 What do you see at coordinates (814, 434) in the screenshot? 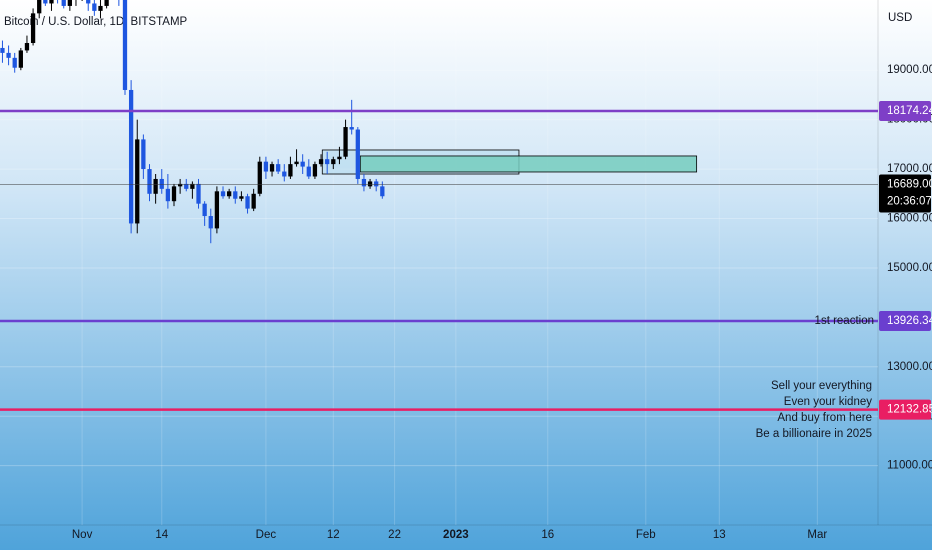
I see `annotation-line: Be a billionaire in 2025` at bounding box center [814, 434].